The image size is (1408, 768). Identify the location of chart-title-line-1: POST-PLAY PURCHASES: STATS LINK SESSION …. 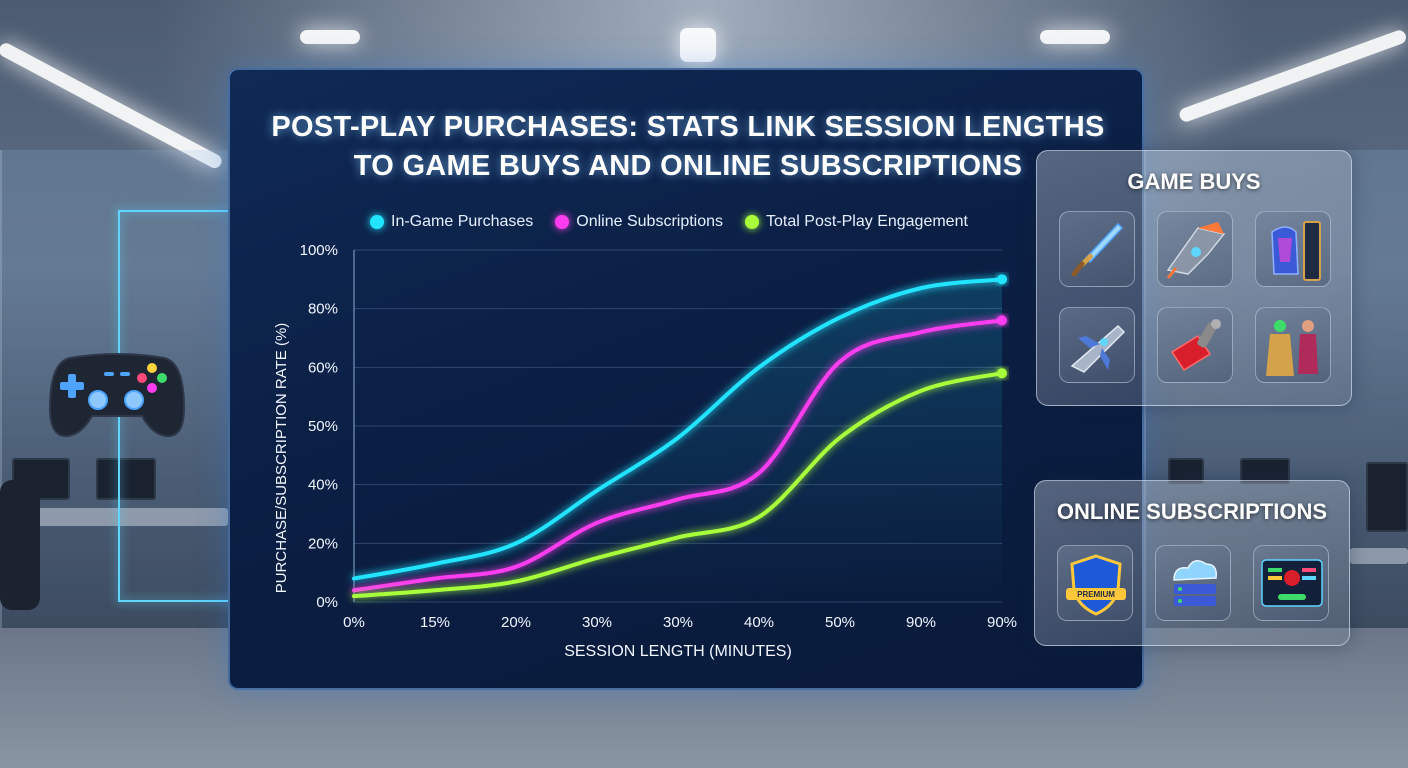
(688, 127).